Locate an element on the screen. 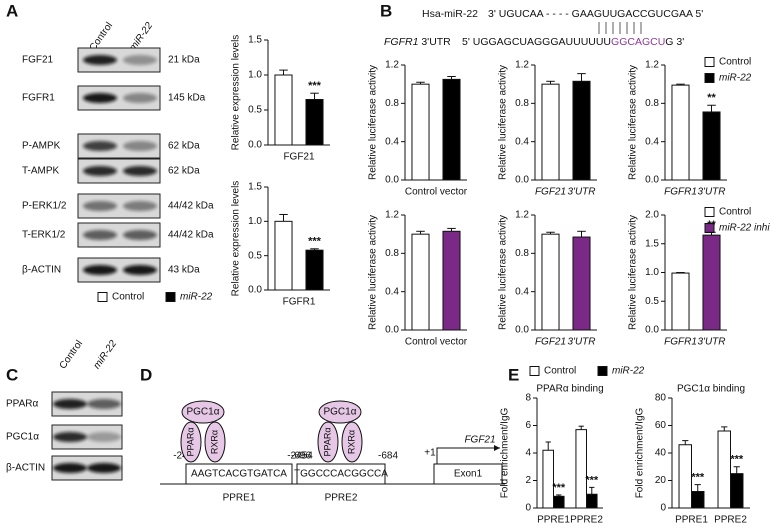  y-tick-label: 1.5 is located at coordinates (255, 40).